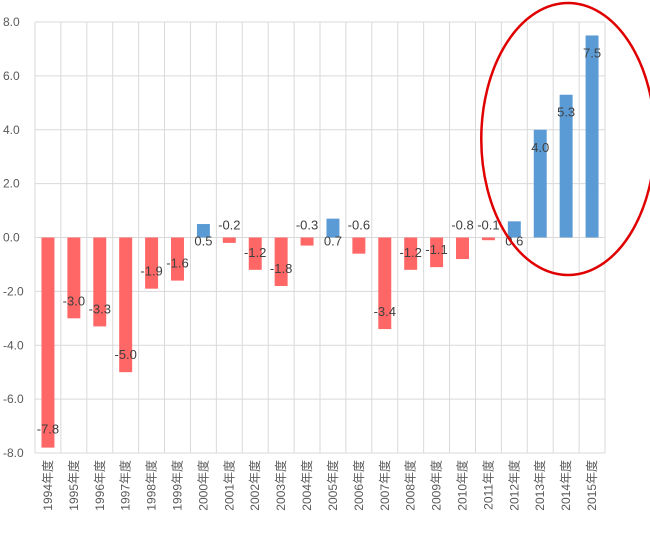  Describe the element at coordinates (540, 183) in the screenshot. I see `bar-2013年度` at that location.